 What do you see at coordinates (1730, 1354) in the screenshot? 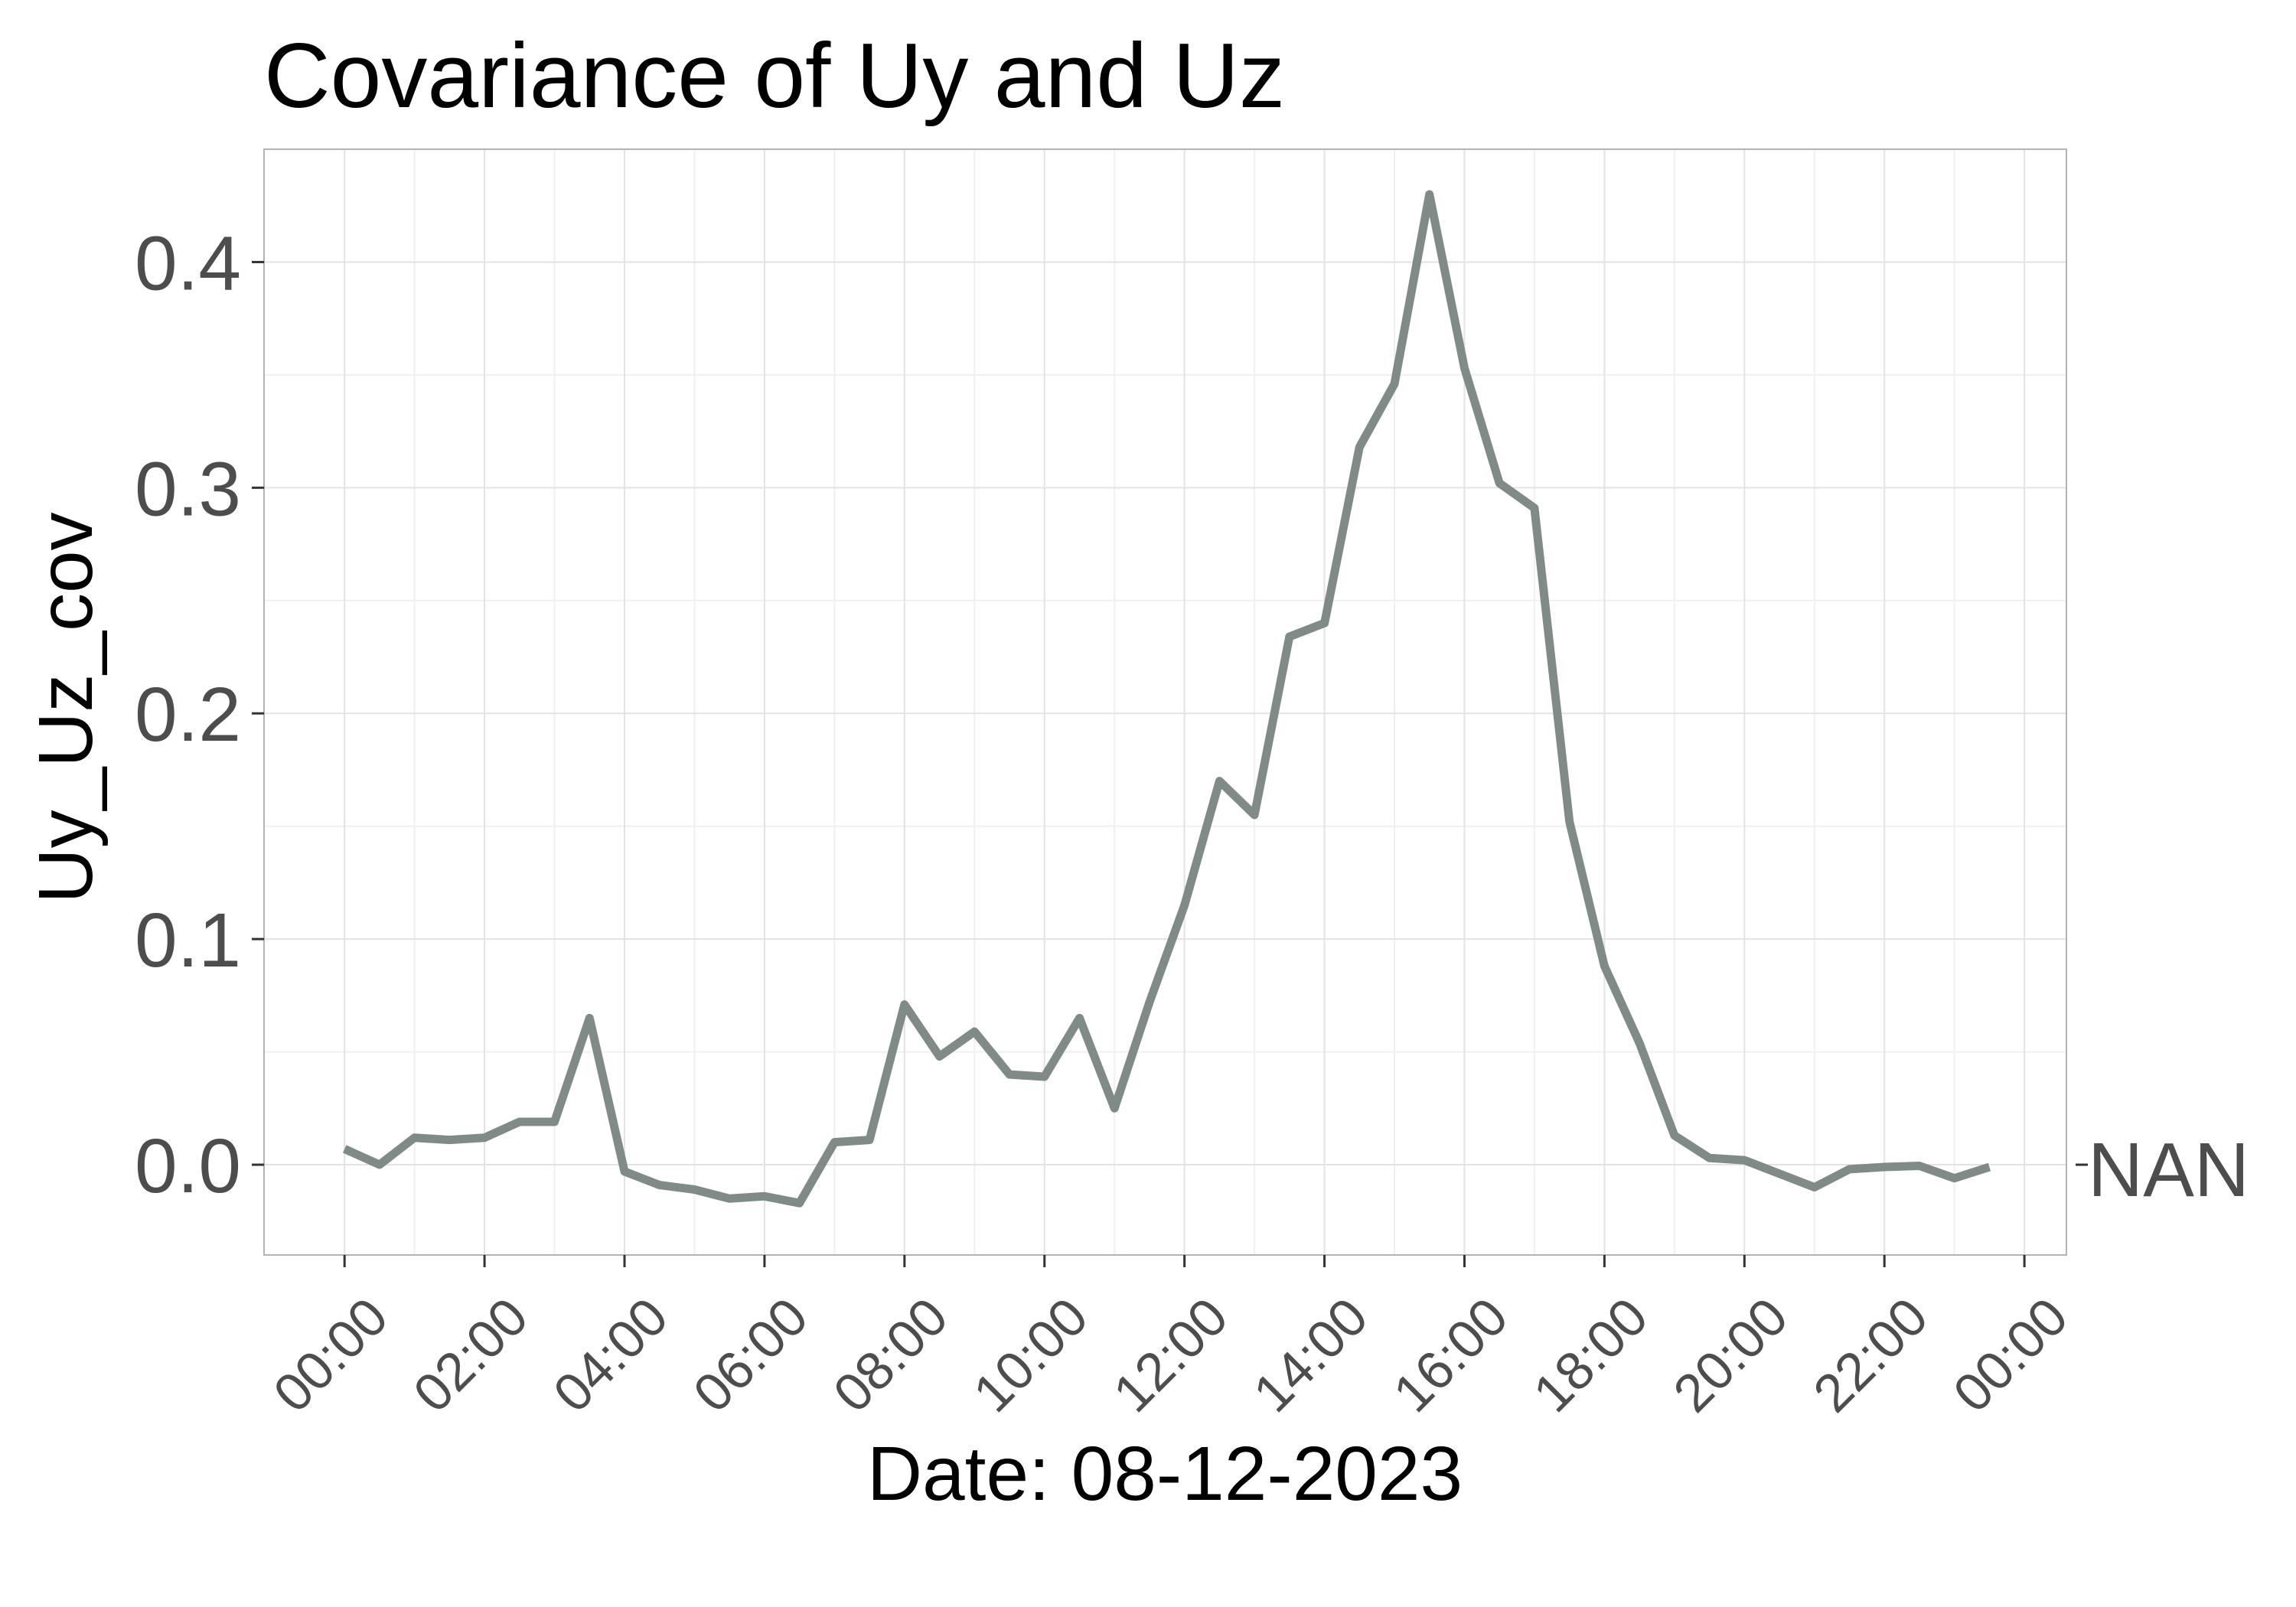
I see `x-tick-label: 20:00` at bounding box center [1730, 1354].